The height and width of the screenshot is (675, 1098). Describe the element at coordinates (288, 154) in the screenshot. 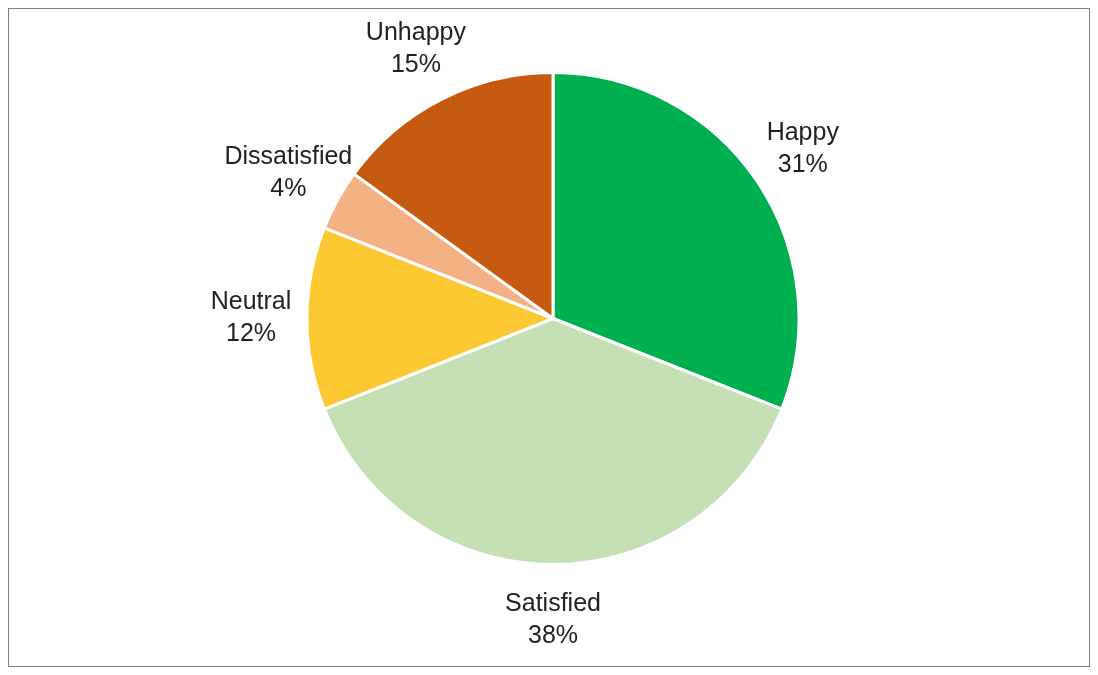

I see `slice-label: Dissatisfied` at that location.